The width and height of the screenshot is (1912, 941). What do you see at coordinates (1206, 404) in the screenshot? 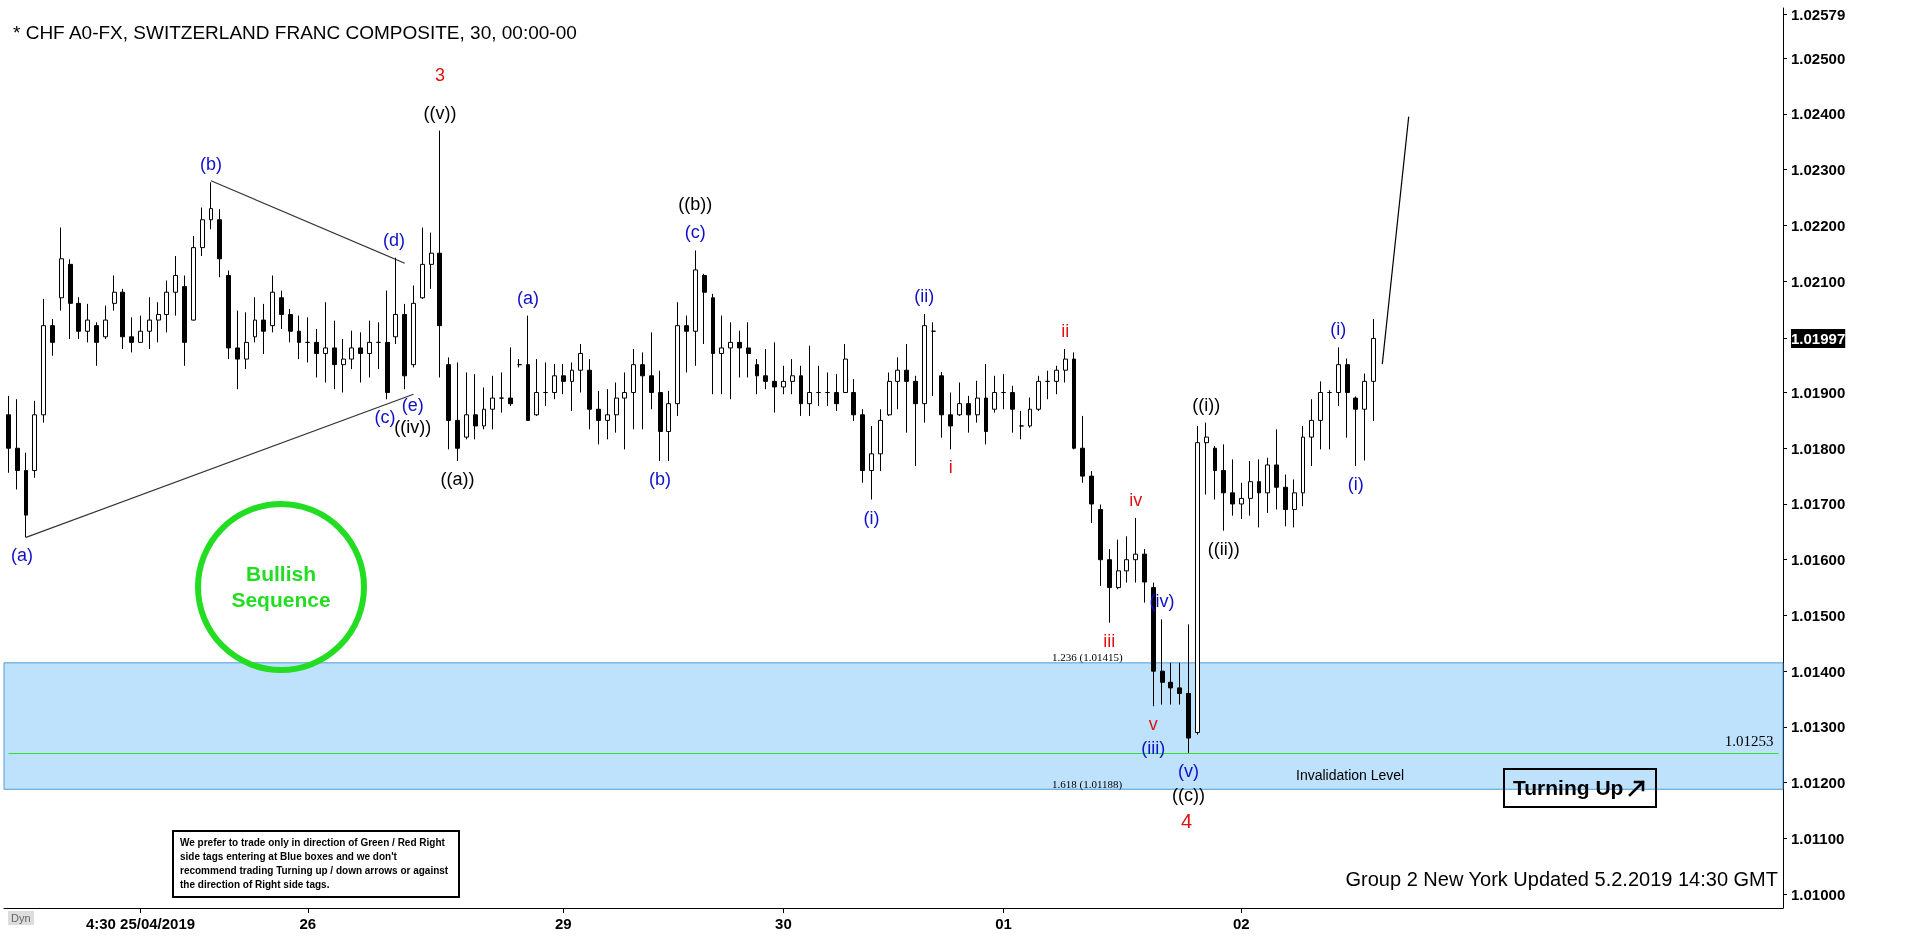
I see `annotation: ((i))` at bounding box center [1206, 404].